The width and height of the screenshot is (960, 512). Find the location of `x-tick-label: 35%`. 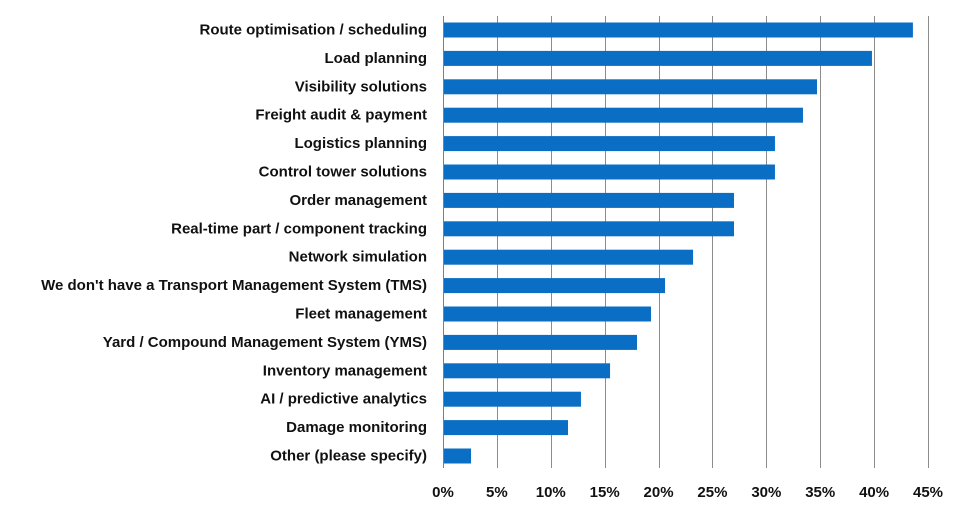

x-tick-label: 35% is located at coordinates (820, 492).